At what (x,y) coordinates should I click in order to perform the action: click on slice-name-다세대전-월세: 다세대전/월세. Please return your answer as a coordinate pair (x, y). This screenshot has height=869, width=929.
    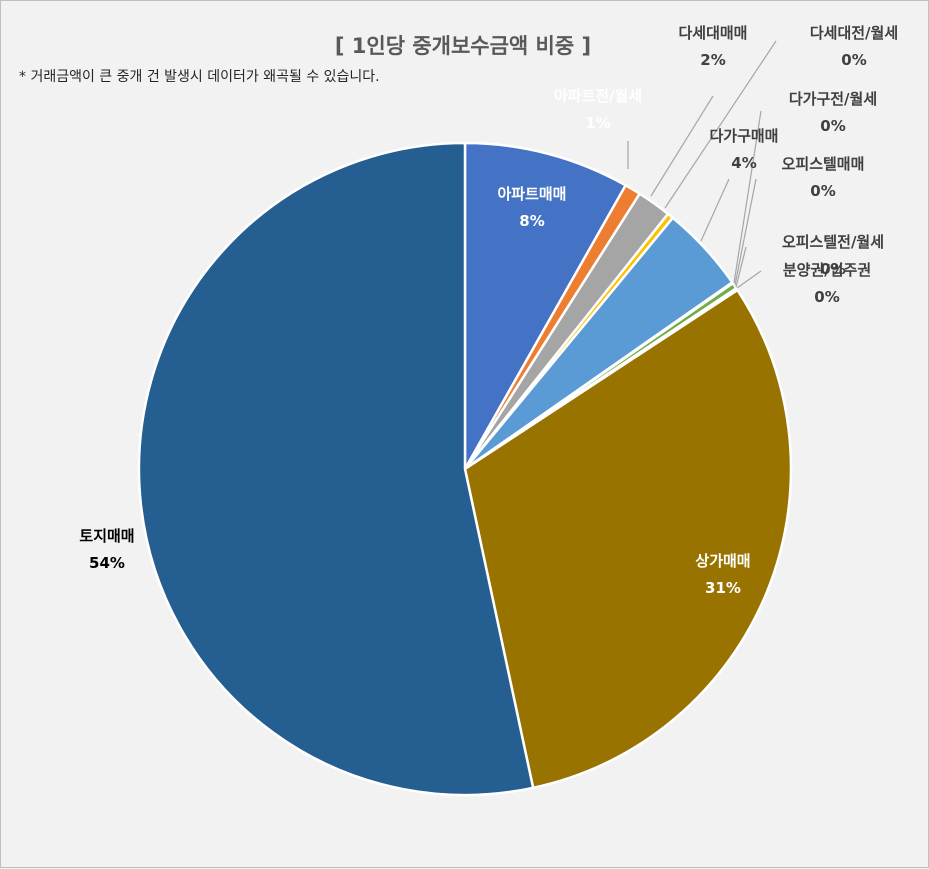
    Looking at the image, I should click on (854, 33).